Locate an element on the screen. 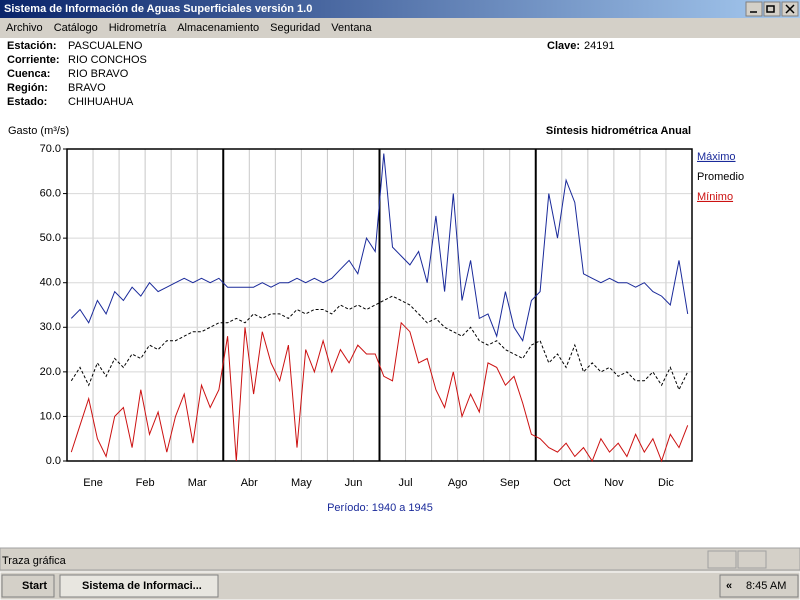  tray is located at coordinates (759, 586).